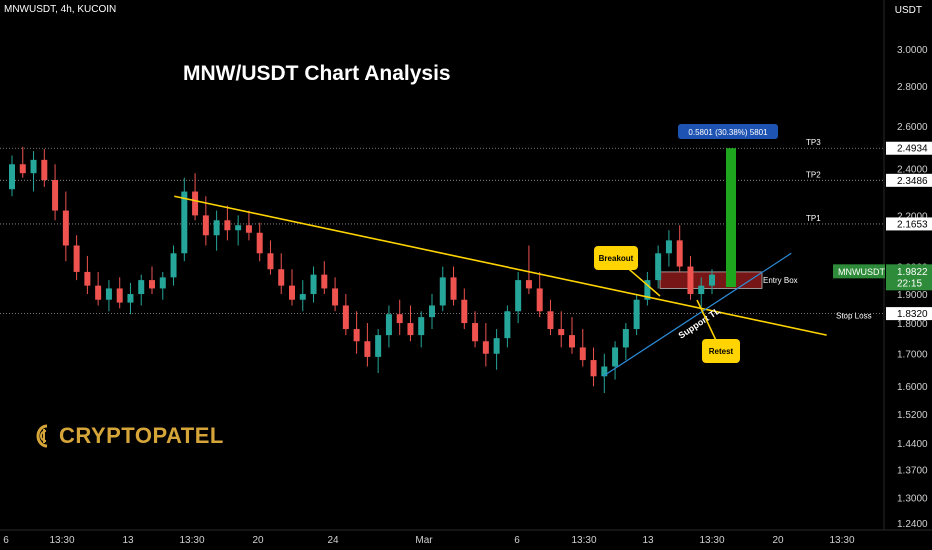  What do you see at coordinates (912, 324) in the screenshot?
I see `y-tick-label: 1.8000` at bounding box center [912, 324].